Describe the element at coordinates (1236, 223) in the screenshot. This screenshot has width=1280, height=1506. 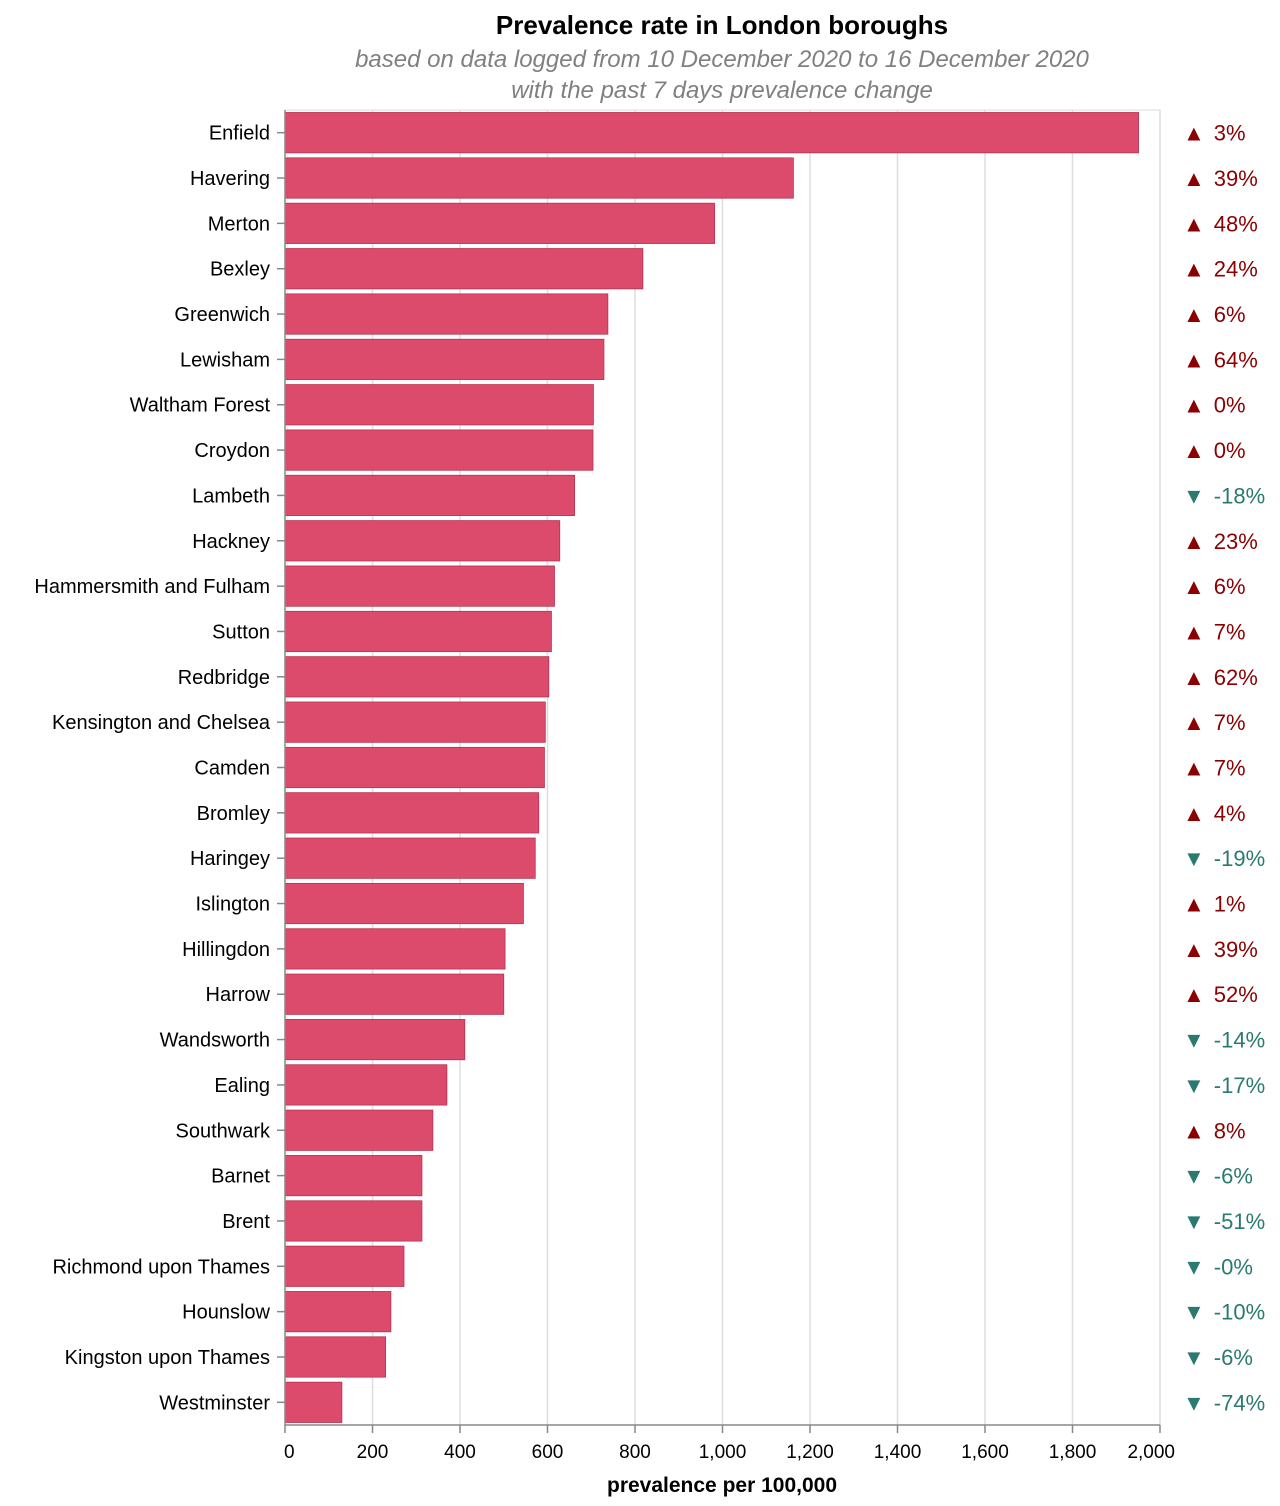
I see `change-value: 48%` at that location.